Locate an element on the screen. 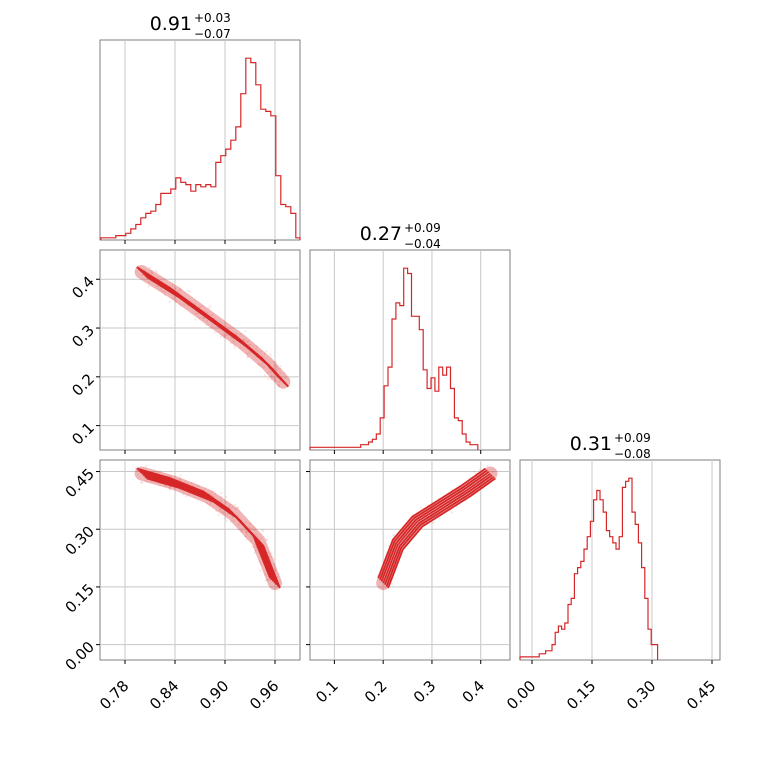 Image resolution: width=760 pixels, height=760 pixels. contour-3-1-band is located at coordinates (208, 528).